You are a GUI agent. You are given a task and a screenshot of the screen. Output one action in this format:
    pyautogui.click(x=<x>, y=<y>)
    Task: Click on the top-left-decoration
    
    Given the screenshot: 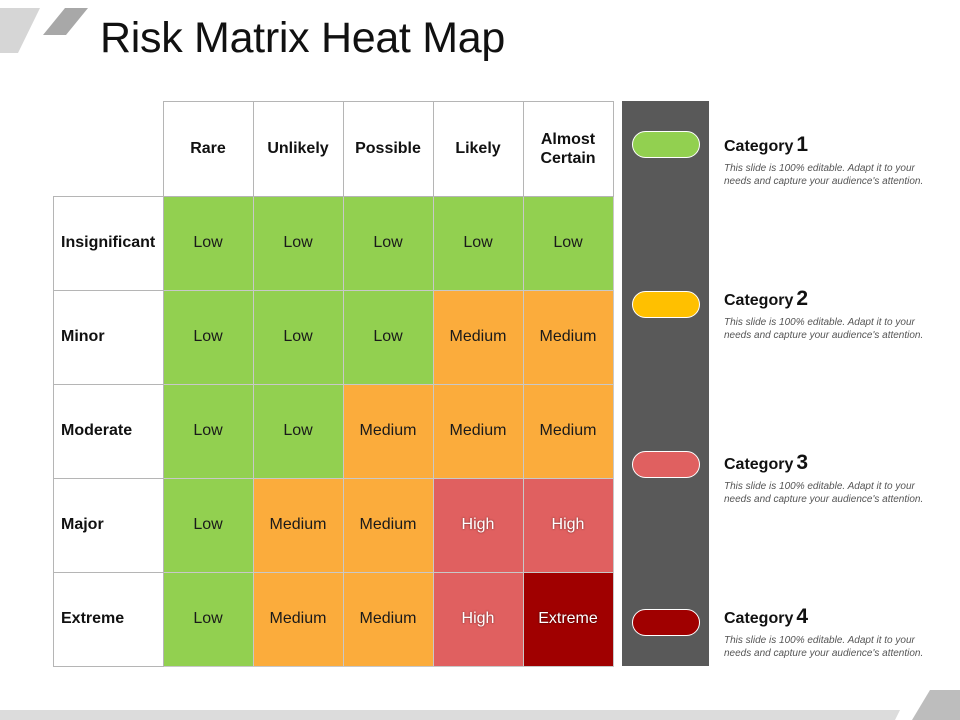 What is the action you would take?
    pyautogui.click(x=44, y=30)
    